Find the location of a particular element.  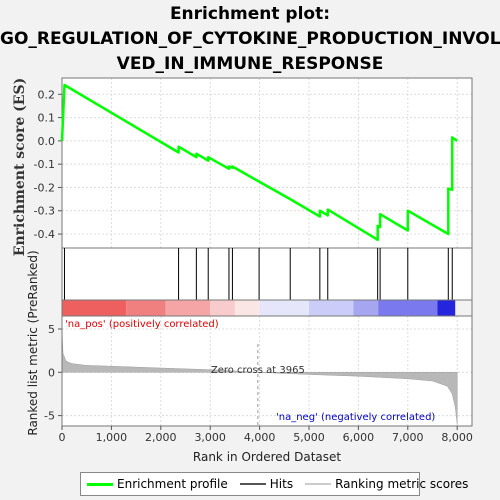

es-ytick-label: 0.1 is located at coordinates (47, 118).